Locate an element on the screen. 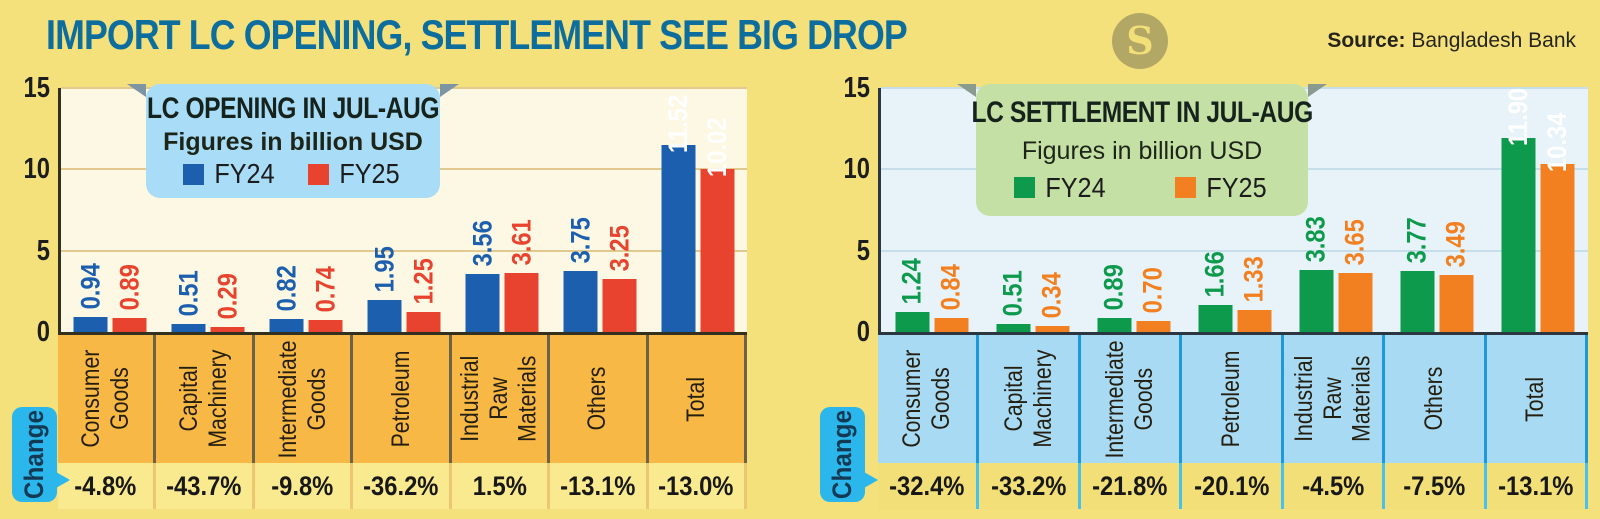 The height and width of the screenshot is (519, 1600). slot-capital-machinery: 0.51 0.29 is located at coordinates (208, 210).